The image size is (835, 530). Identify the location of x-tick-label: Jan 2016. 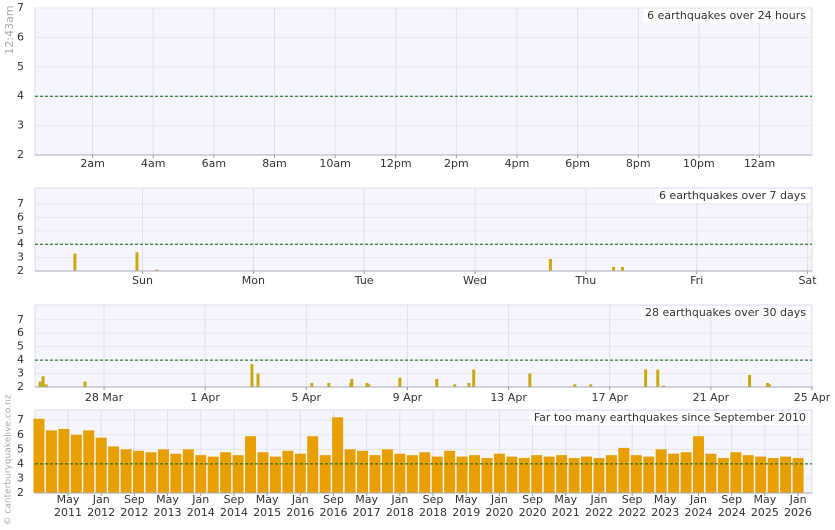
(300, 506).